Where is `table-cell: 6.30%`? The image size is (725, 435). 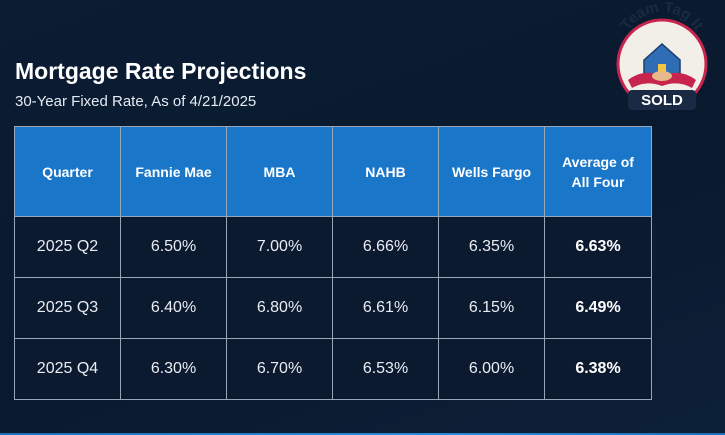
table-cell: 6.30% is located at coordinates (173, 369).